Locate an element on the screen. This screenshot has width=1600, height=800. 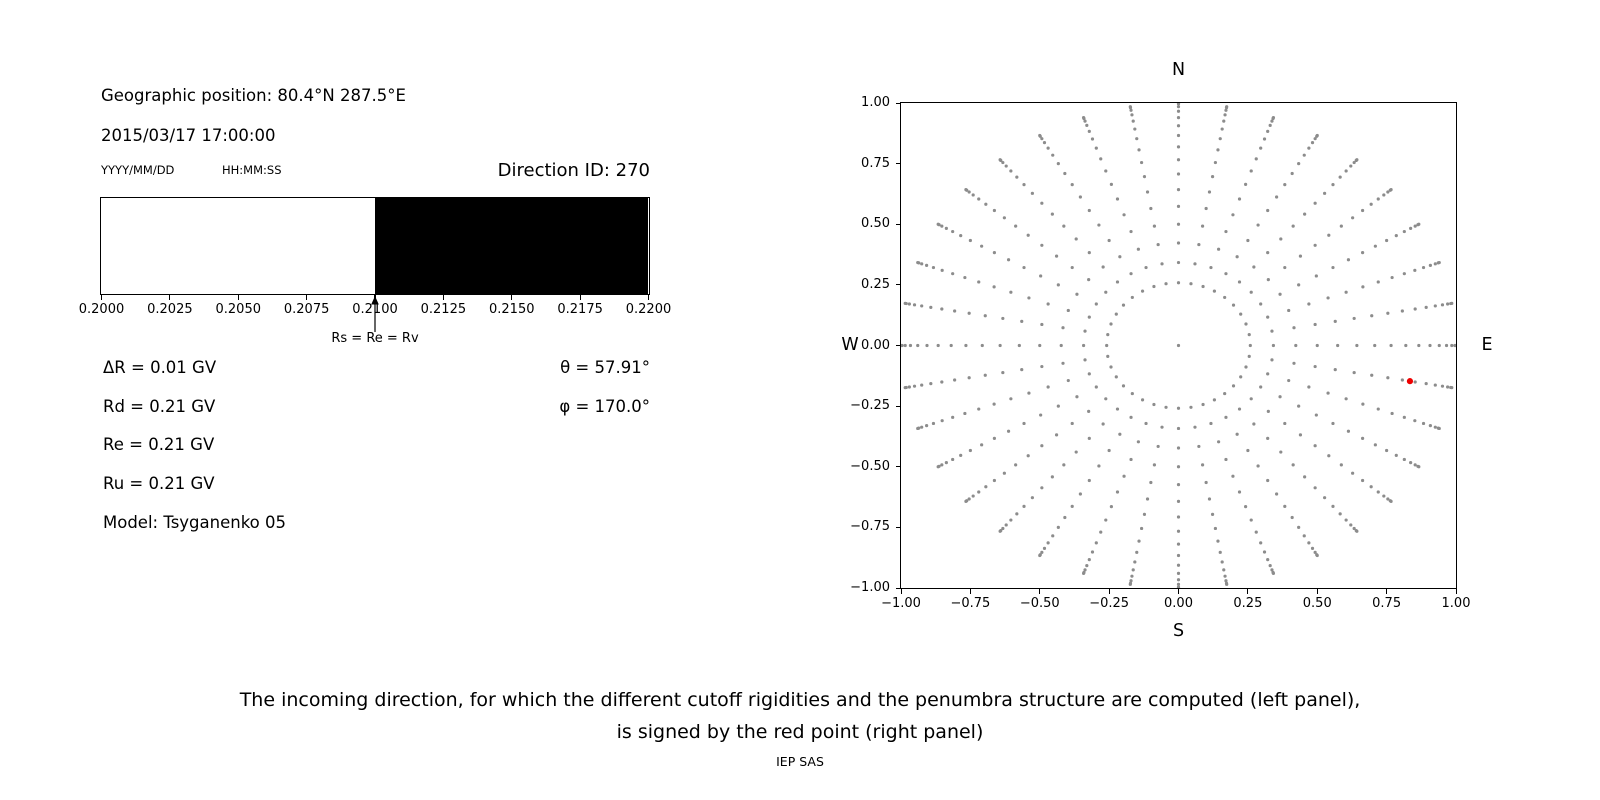
plot-y-tick-label: −1.00 is located at coordinates (870, 587).